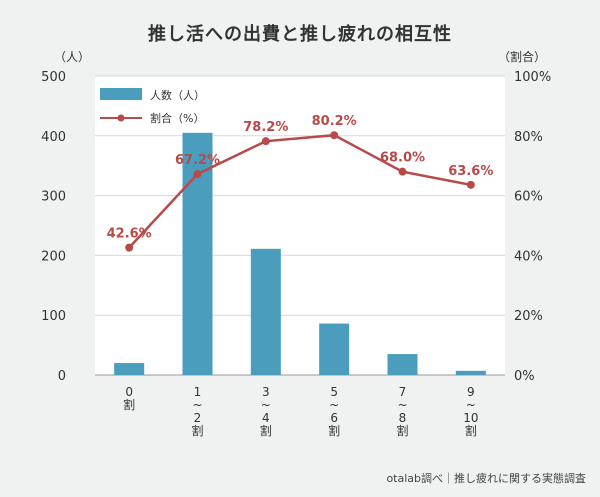  What do you see at coordinates (62, 376) in the screenshot?
I see `y-left-tick-label: 0` at bounding box center [62, 376].